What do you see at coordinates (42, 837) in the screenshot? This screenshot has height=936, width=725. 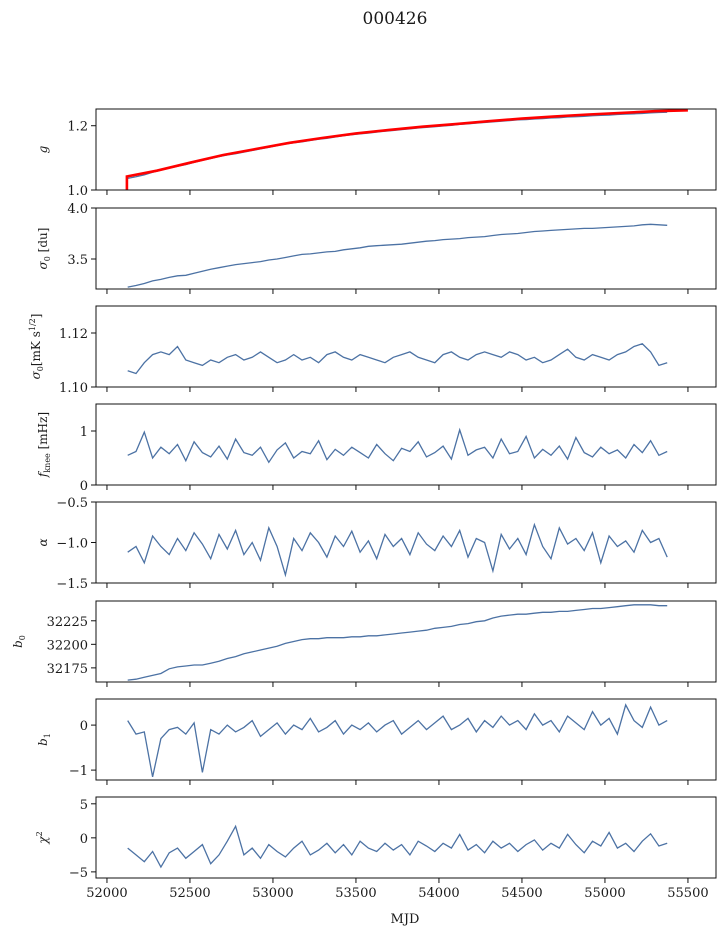 I see `y-axis-label-chi2: χ2` at bounding box center [42, 837].